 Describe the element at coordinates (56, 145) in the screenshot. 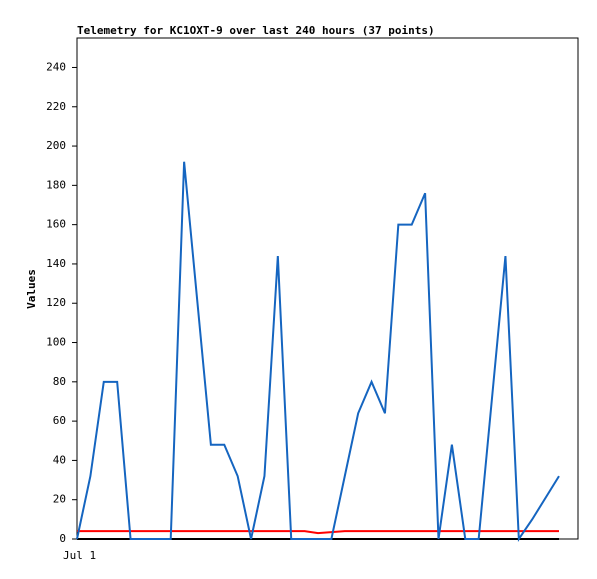

I see `y-tick-label: 200` at that location.